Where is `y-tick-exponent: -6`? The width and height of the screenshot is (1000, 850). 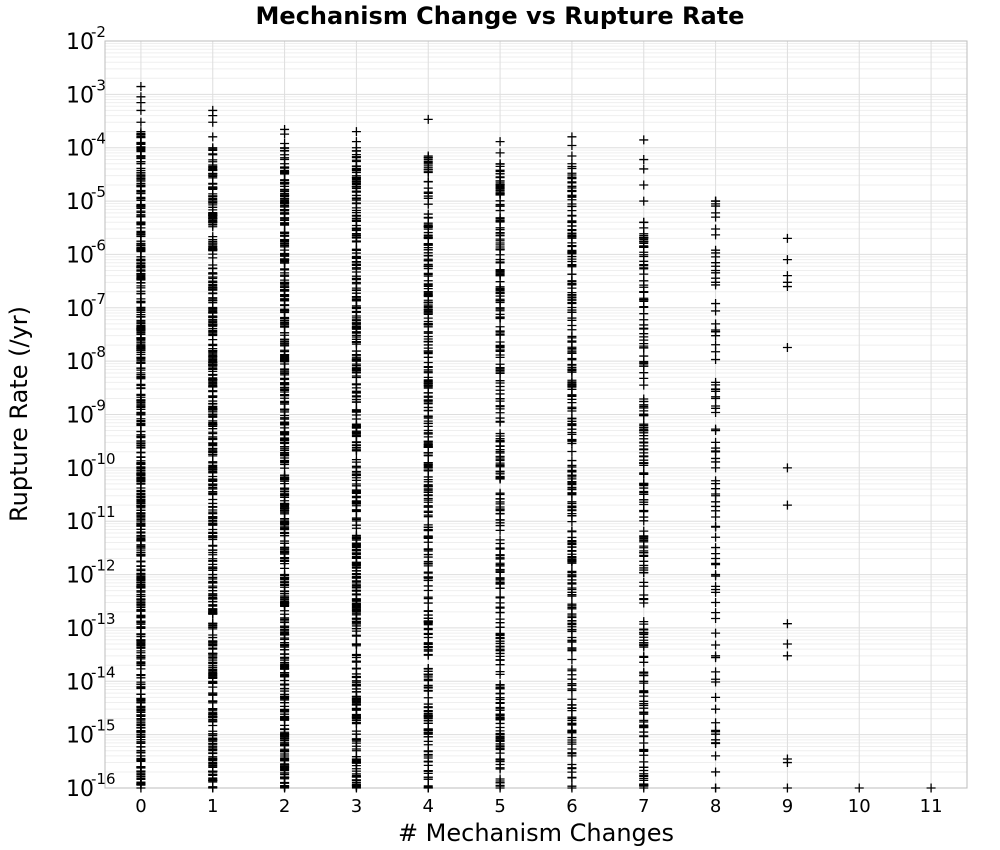 y-tick-exponent: -6 is located at coordinates (98, 245).